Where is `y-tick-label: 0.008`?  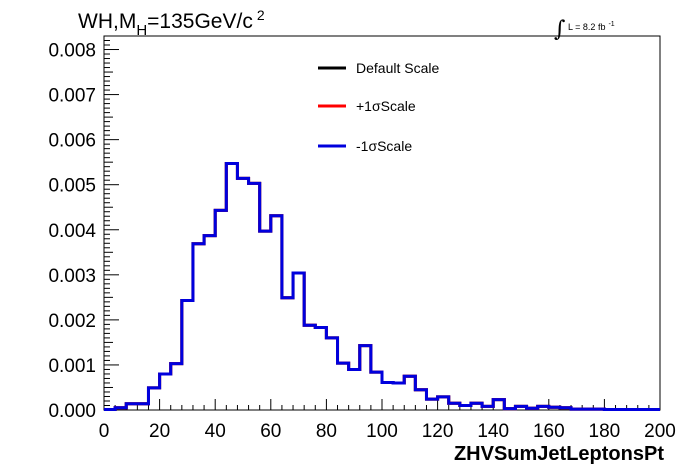 y-tick-label: 0.008 is located at coordinates (72, 51).